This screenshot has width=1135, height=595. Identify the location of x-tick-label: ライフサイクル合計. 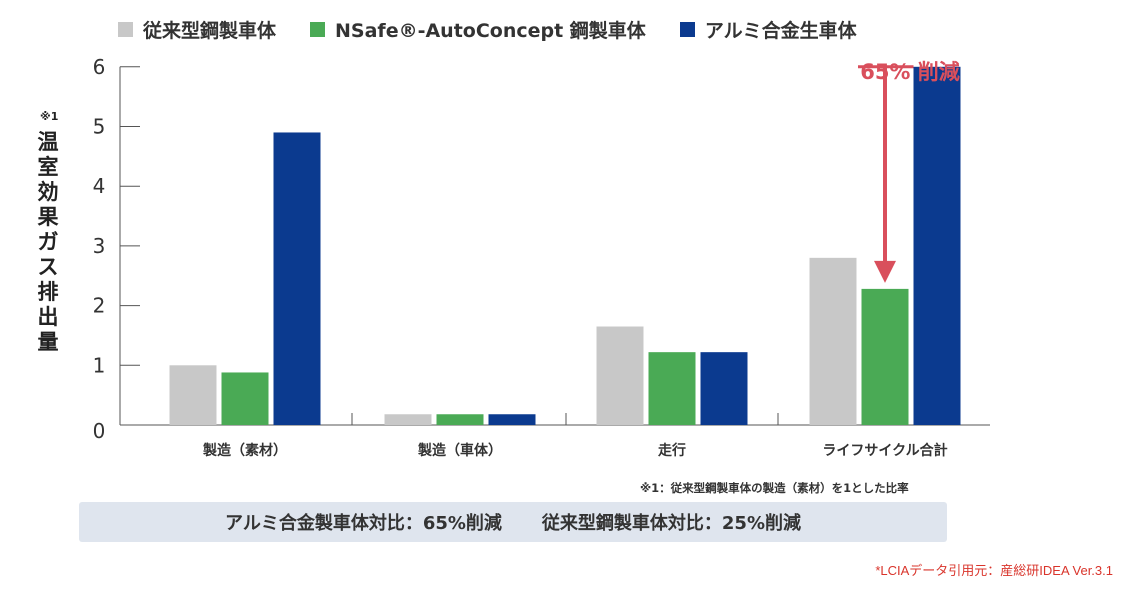
(884, 450).